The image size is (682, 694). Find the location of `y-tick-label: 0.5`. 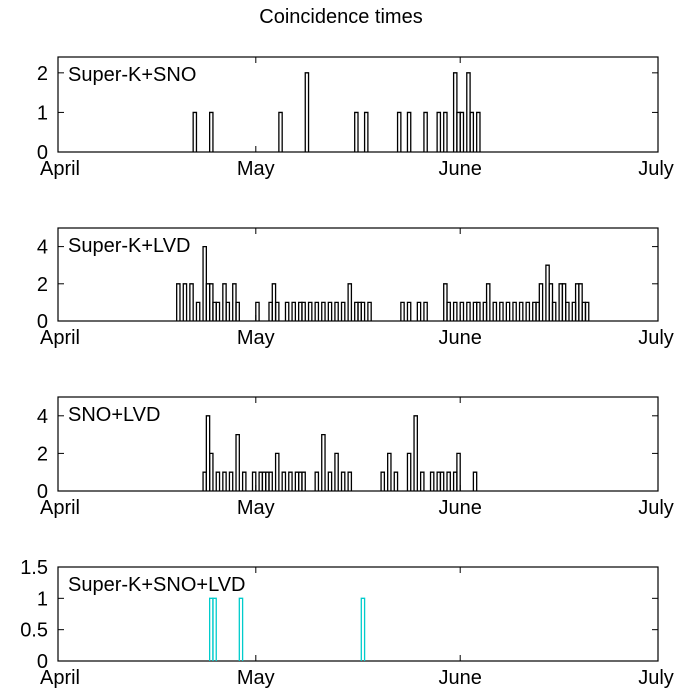

y-tick-label: 0.5 is located at coordinates (34, 631).